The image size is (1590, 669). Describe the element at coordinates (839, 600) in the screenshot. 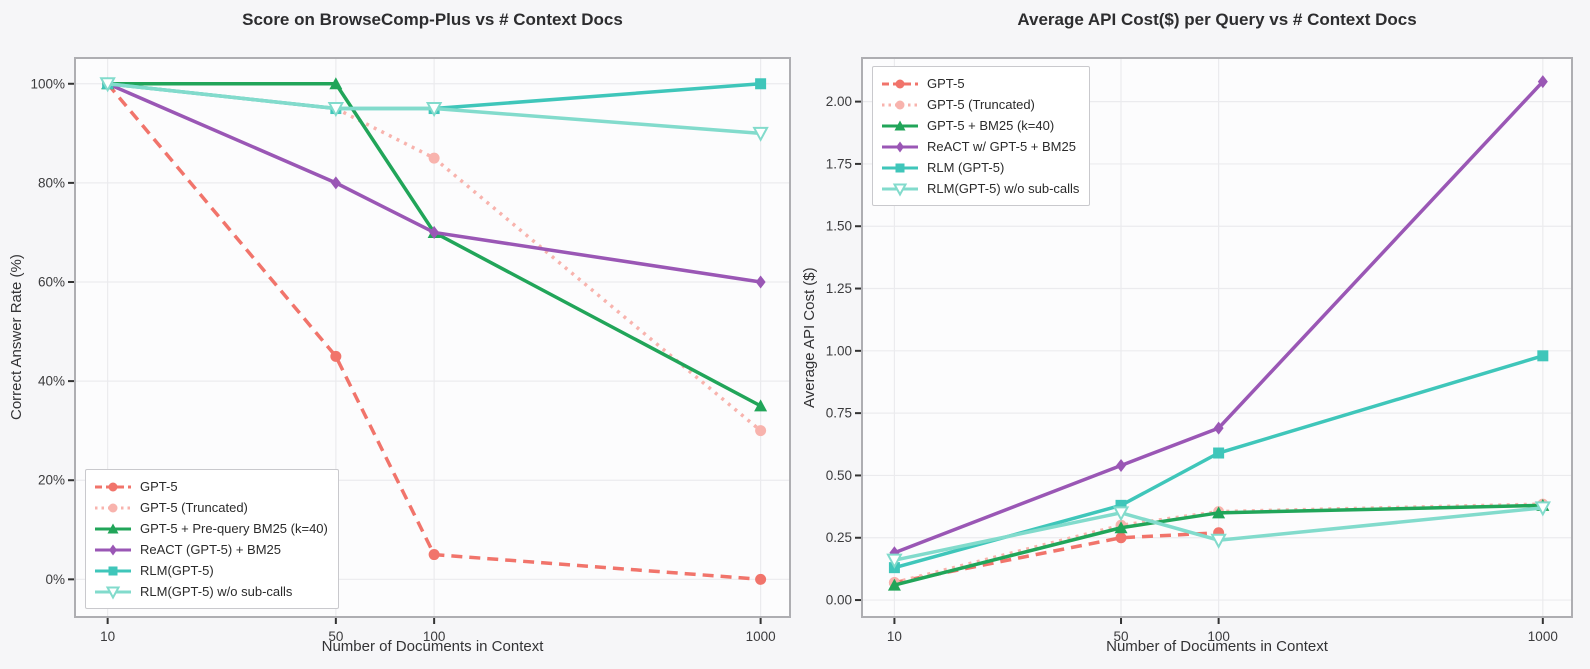

I see `y-tick-label: 0.00` at that location.